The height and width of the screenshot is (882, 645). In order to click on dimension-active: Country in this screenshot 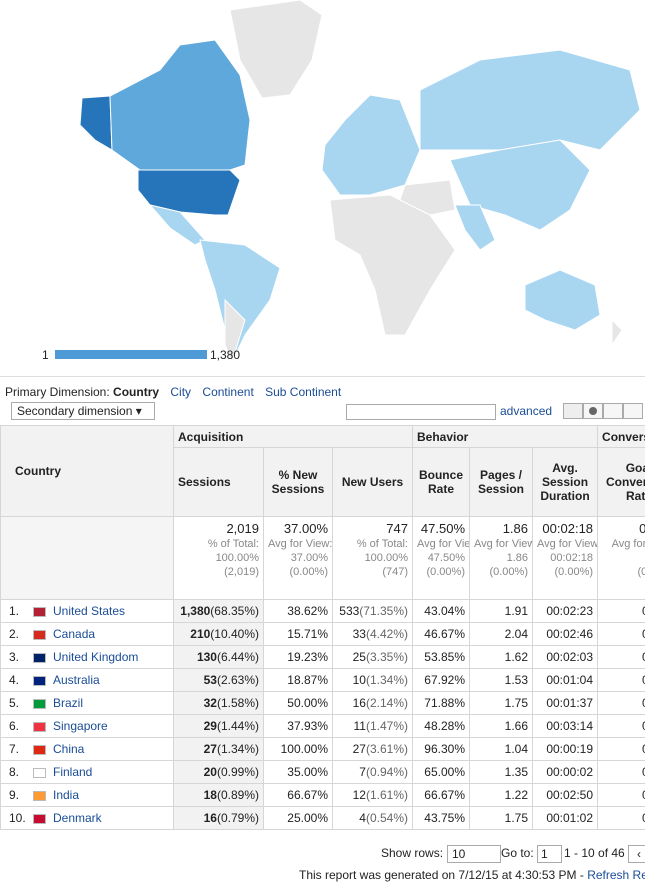, I will do `click(136, 392)`.